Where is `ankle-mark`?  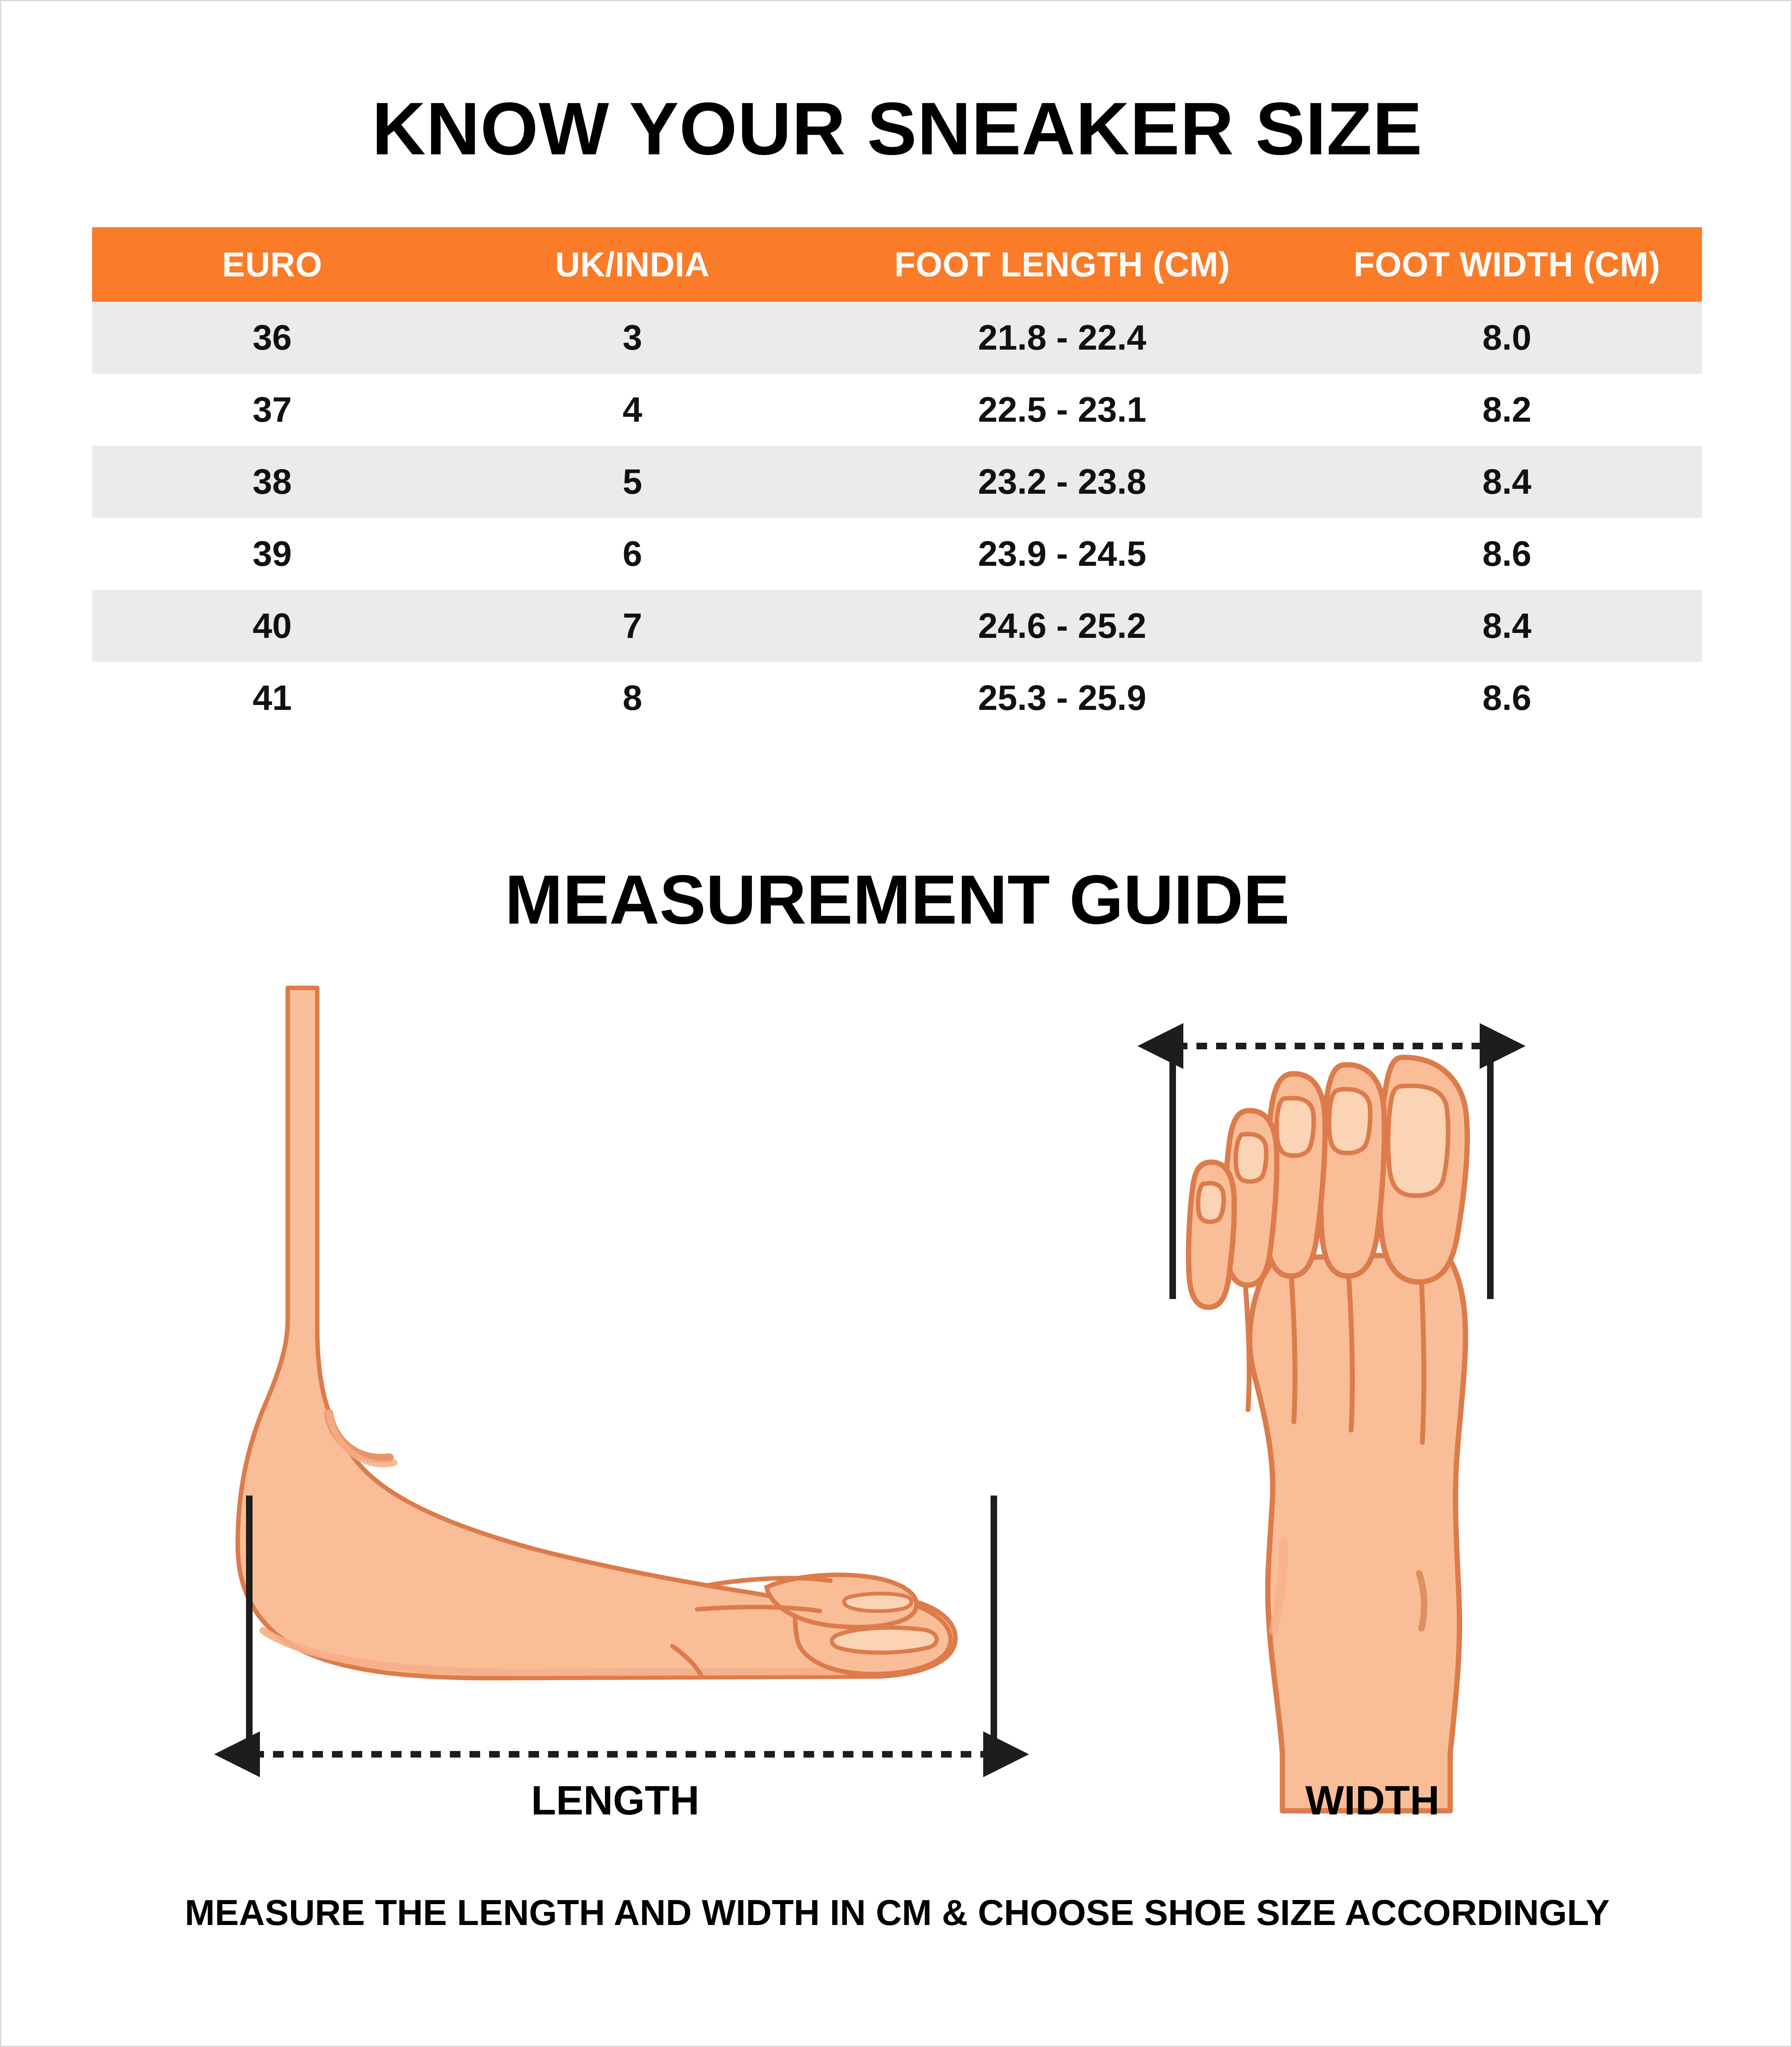
ankle-mark is located at coordinates (1422, 1600).